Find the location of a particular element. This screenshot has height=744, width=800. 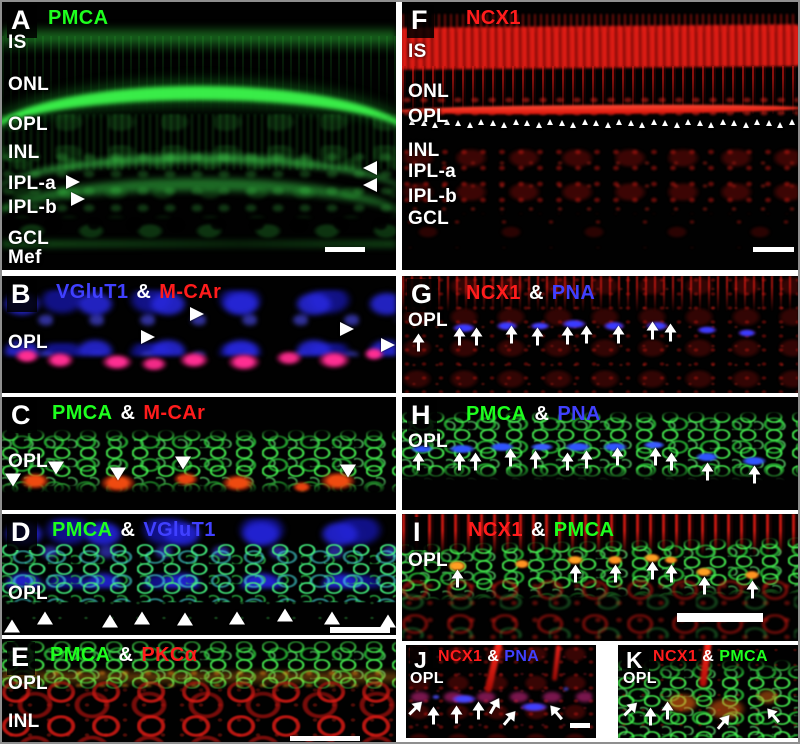

panel-k-ncx1-pmca-zoom: K NCX1 & PMCA OPL is located at coordinates (708, 691).